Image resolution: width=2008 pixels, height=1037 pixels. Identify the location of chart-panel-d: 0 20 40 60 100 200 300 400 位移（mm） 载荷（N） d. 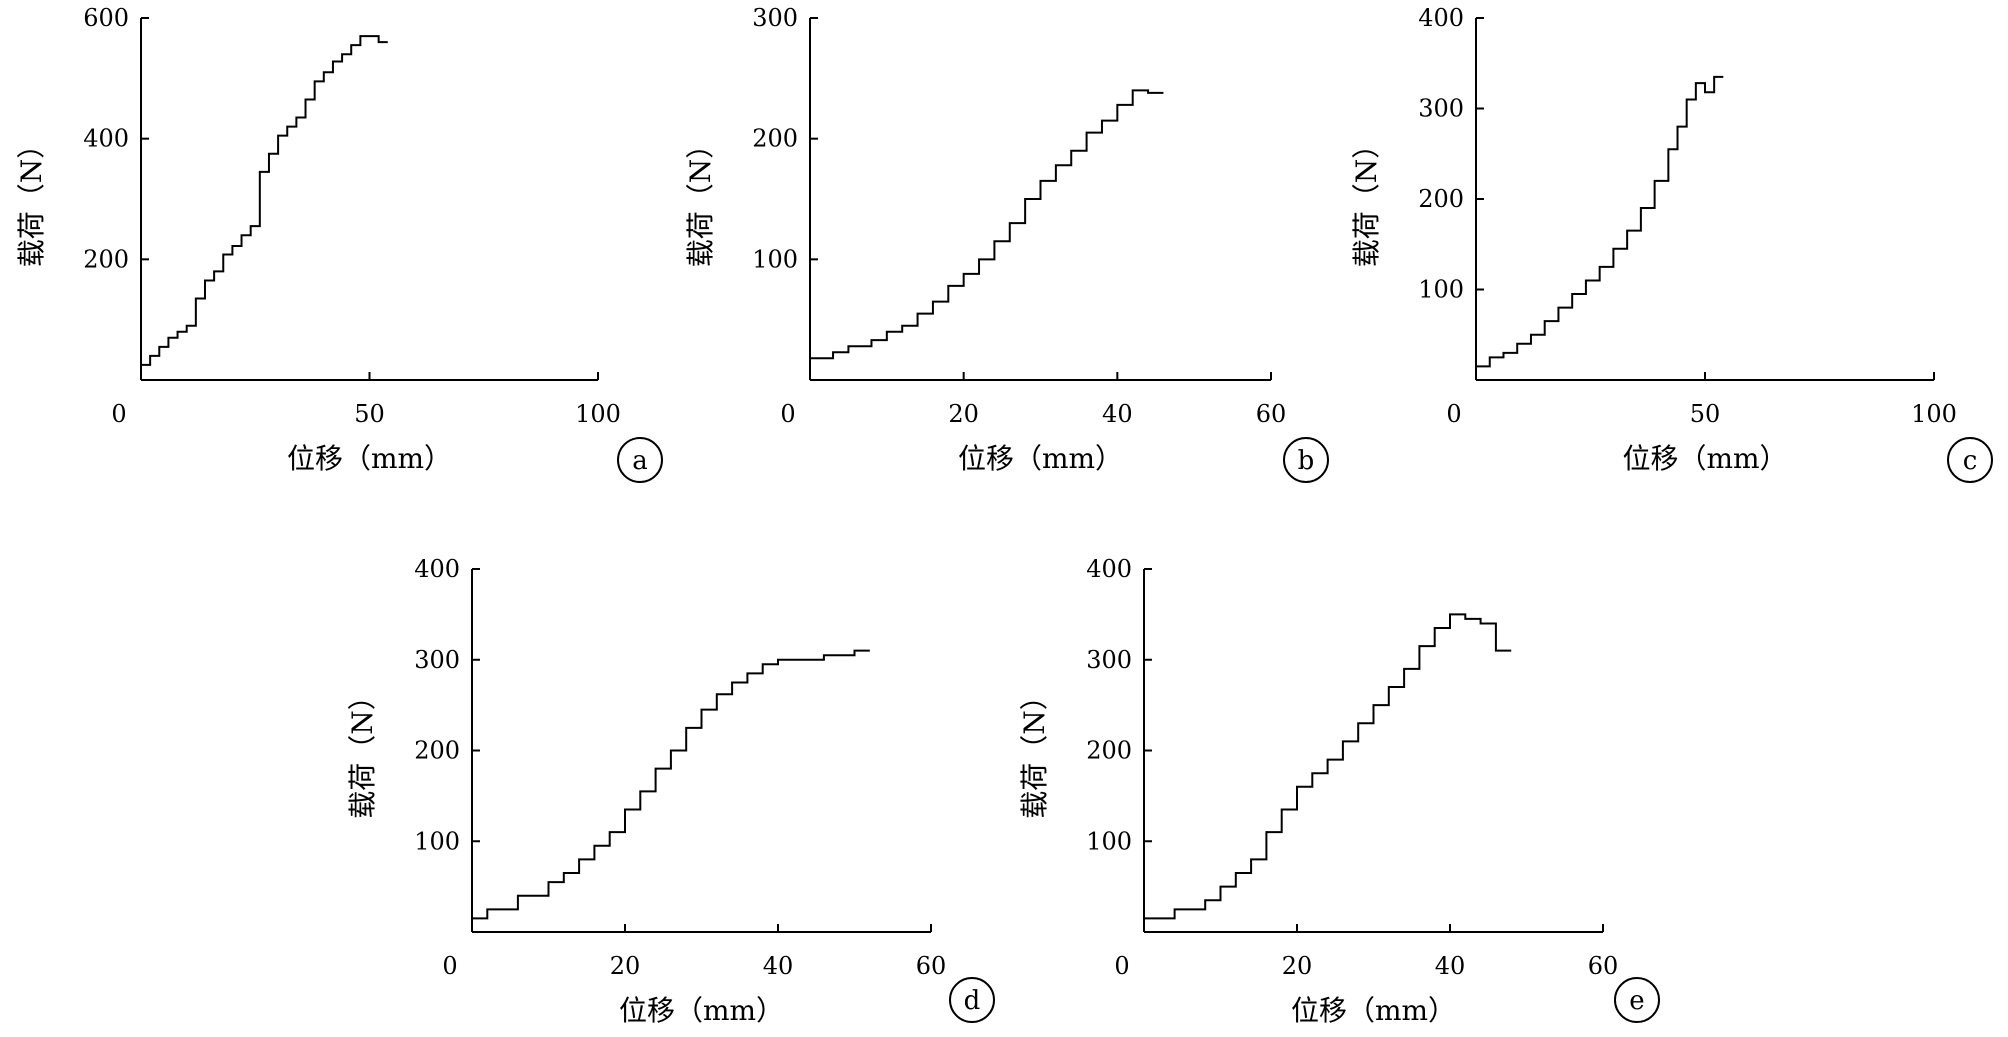
(670, 791).